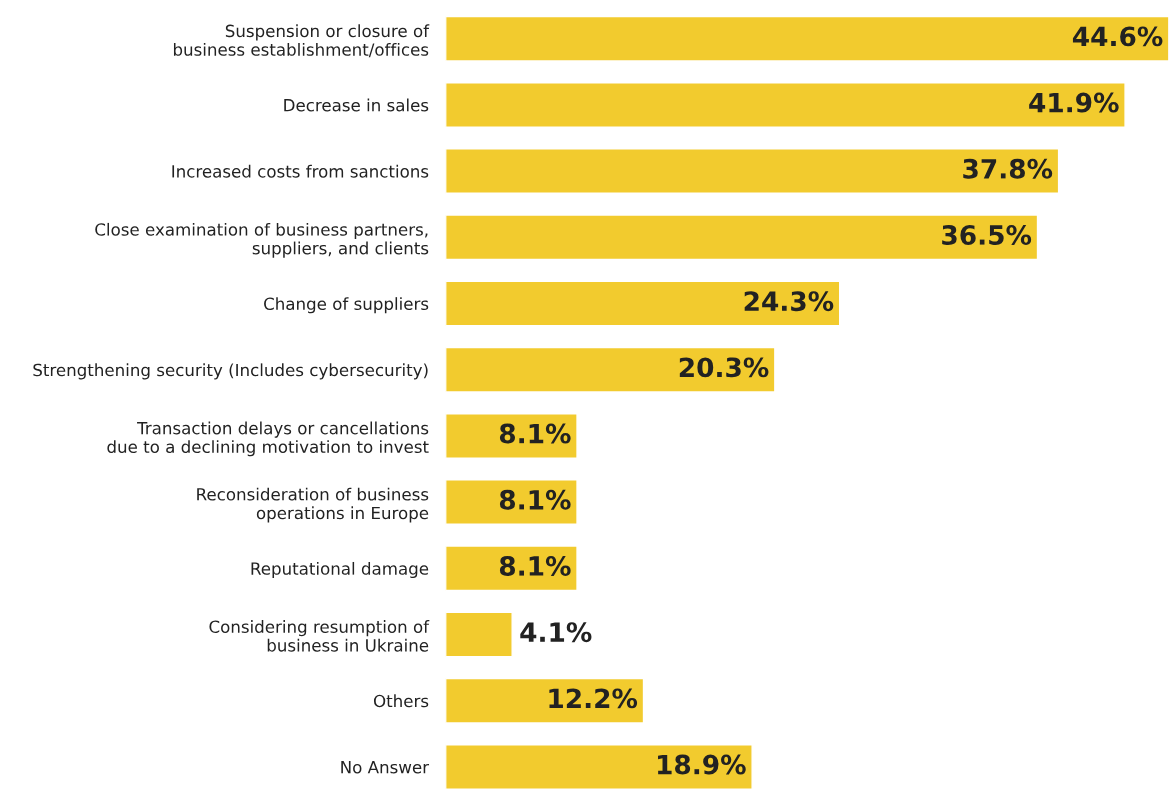  I want to click on y-tick-label: No Answer, so click(385, 767).